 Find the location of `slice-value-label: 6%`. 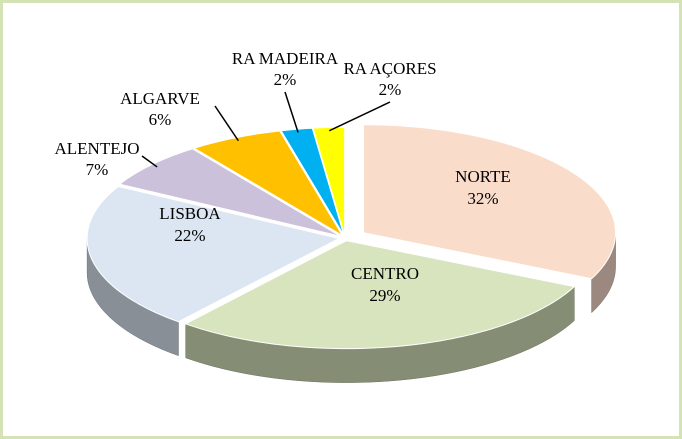

slice-value-label: 6% is located at coordinates (160, 119).